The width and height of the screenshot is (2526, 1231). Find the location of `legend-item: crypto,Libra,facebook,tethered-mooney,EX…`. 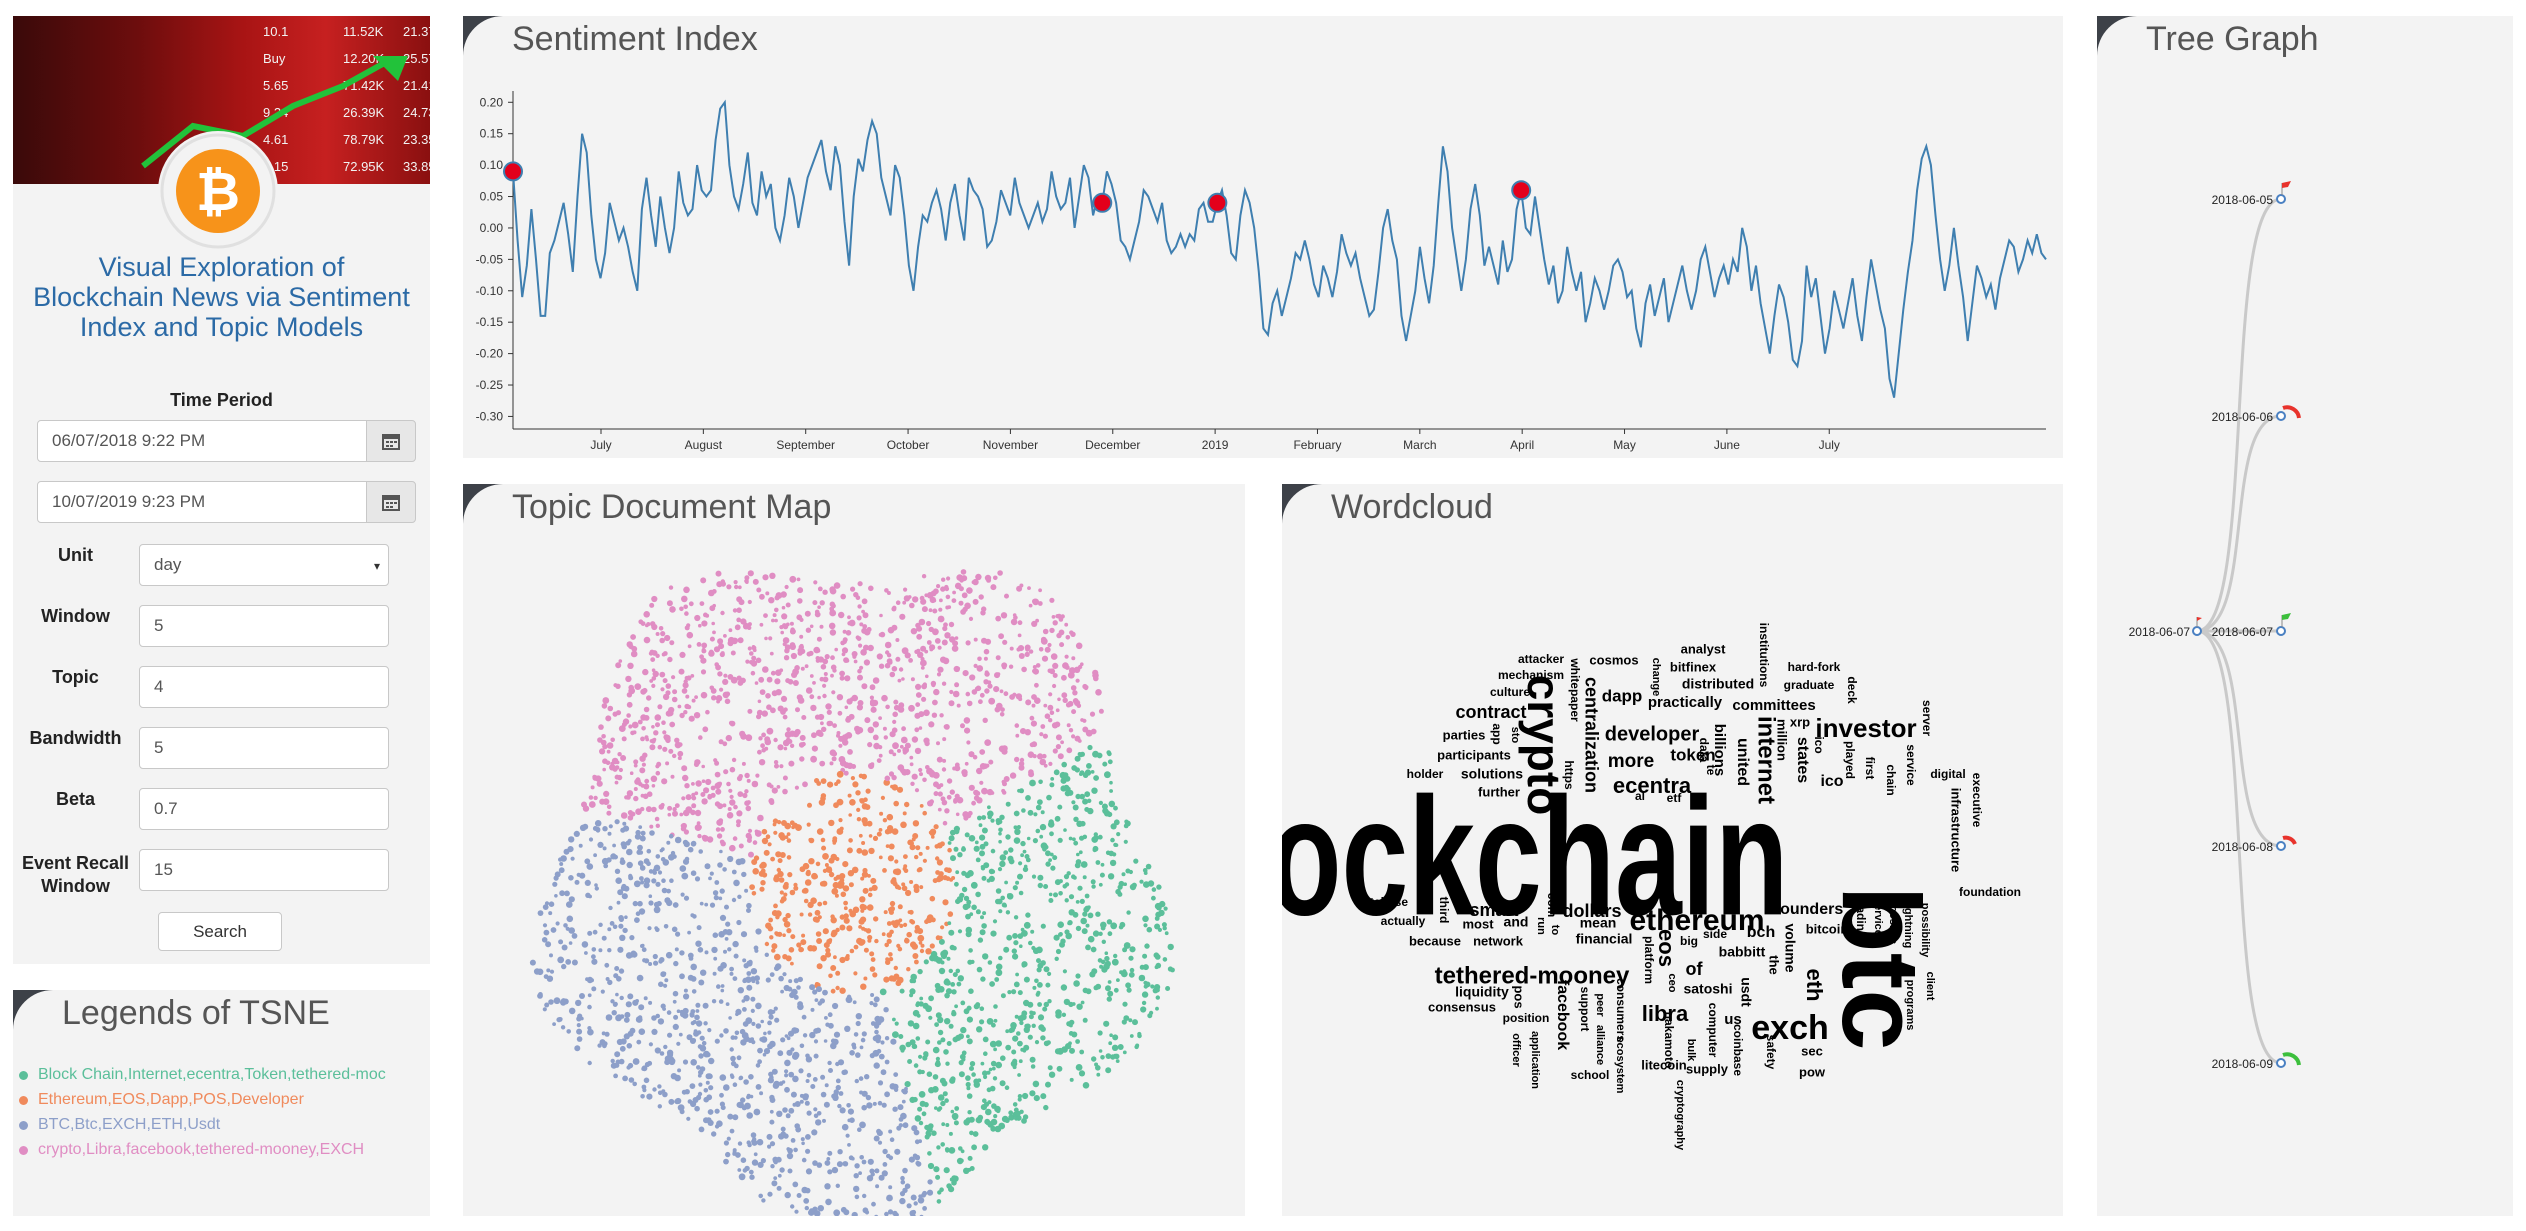

legend-item: crypto,Libra,facebook,tethered-mooney,EX… is located at coordinates (191, 1150).